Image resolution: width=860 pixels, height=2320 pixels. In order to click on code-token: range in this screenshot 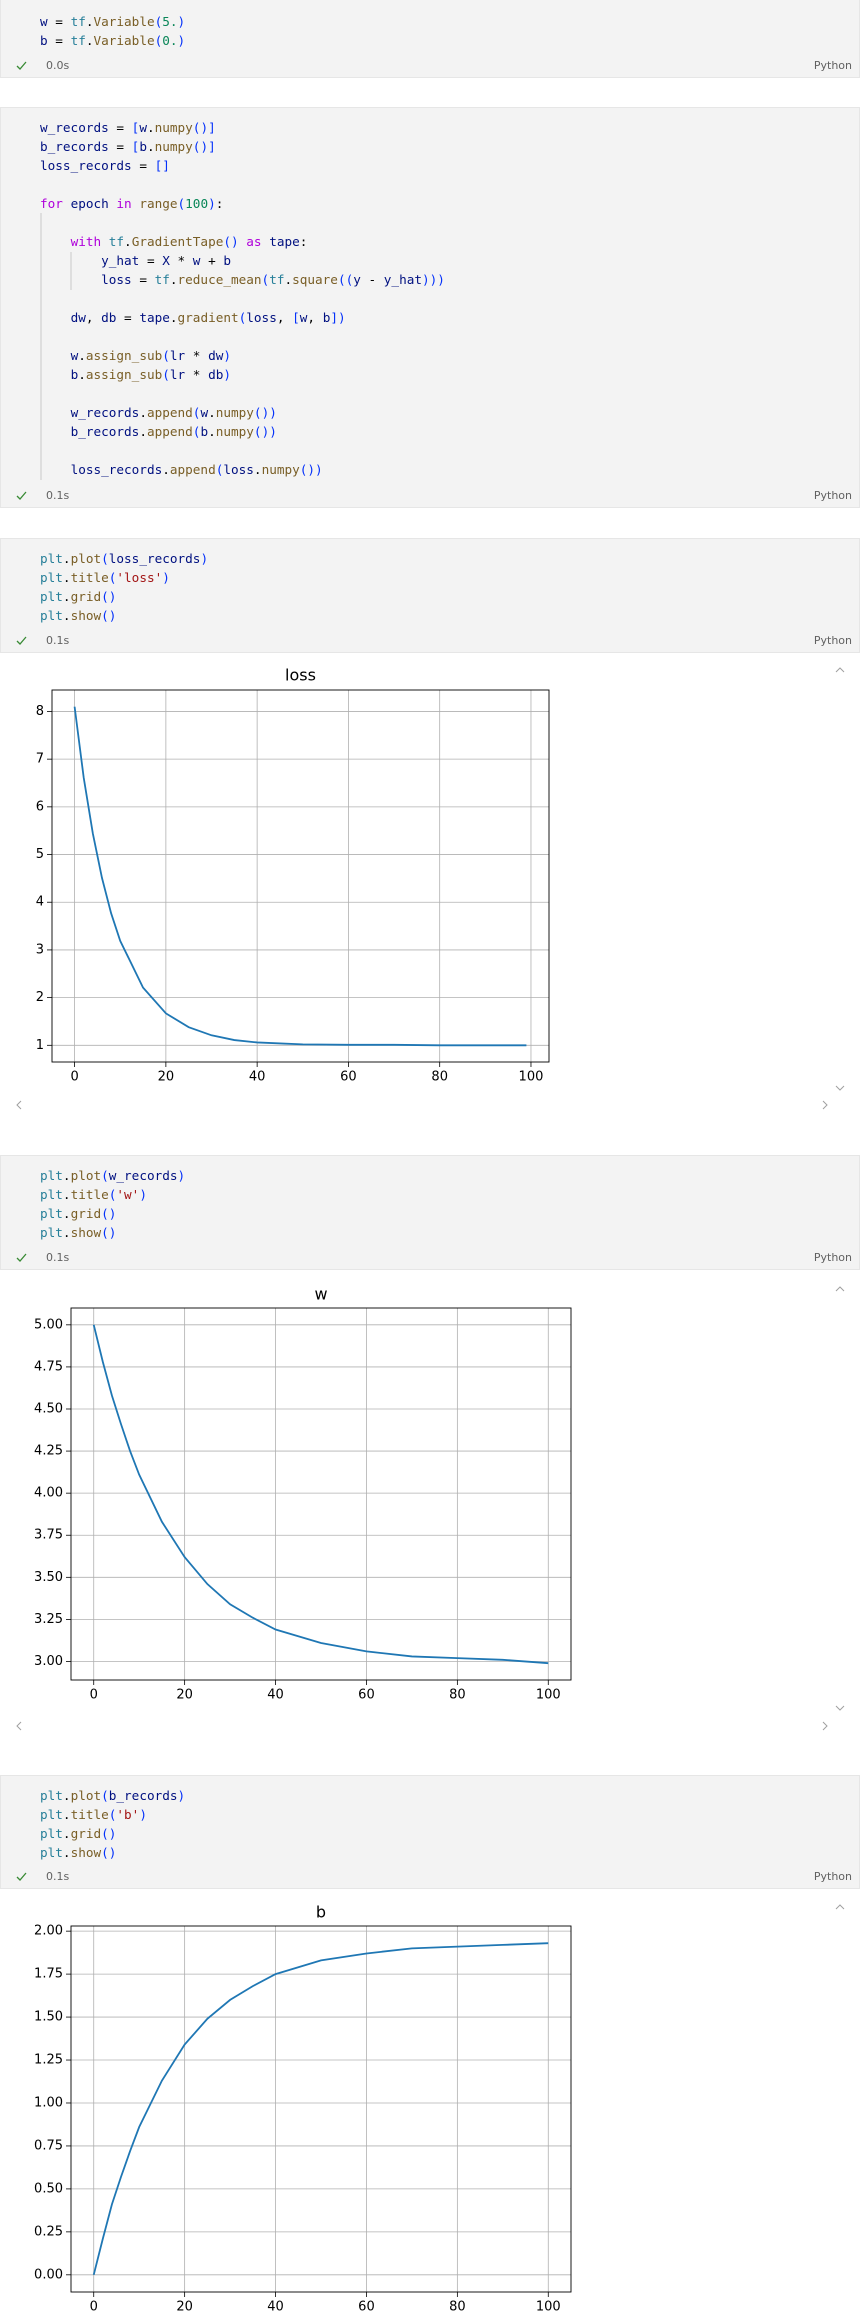, I will do `click(158, 203)`.